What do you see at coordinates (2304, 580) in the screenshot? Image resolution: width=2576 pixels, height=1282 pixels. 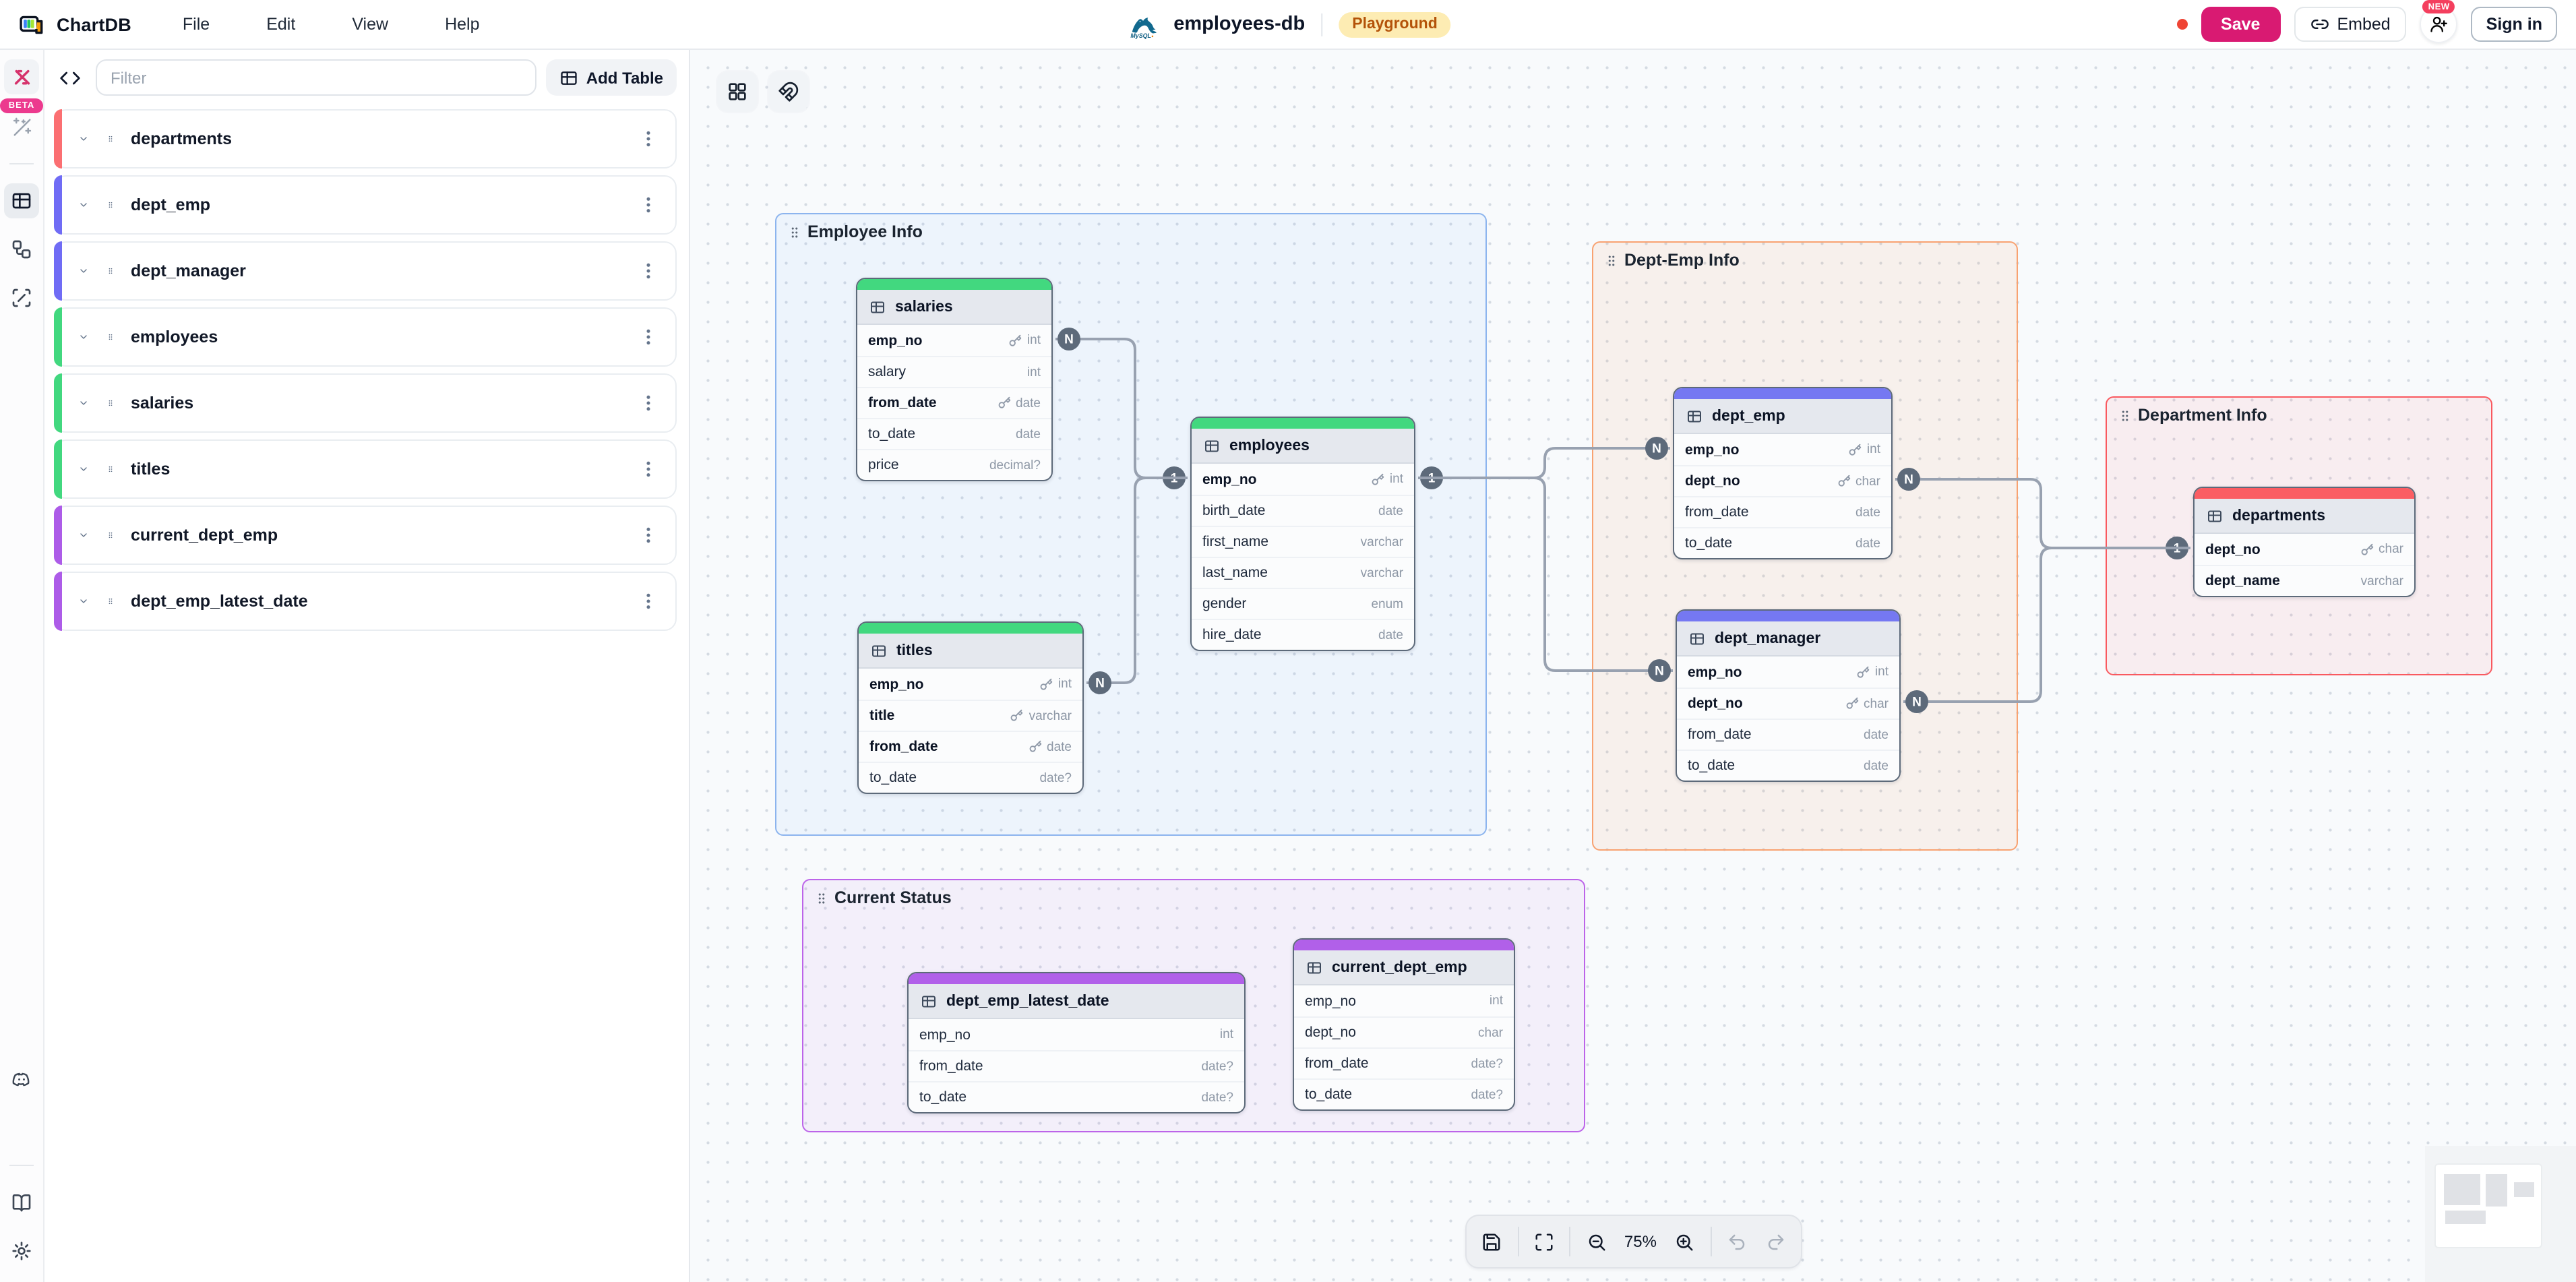 I see `field-row-dept_name: dept_name varchar` at bounding box center [2304, 580].